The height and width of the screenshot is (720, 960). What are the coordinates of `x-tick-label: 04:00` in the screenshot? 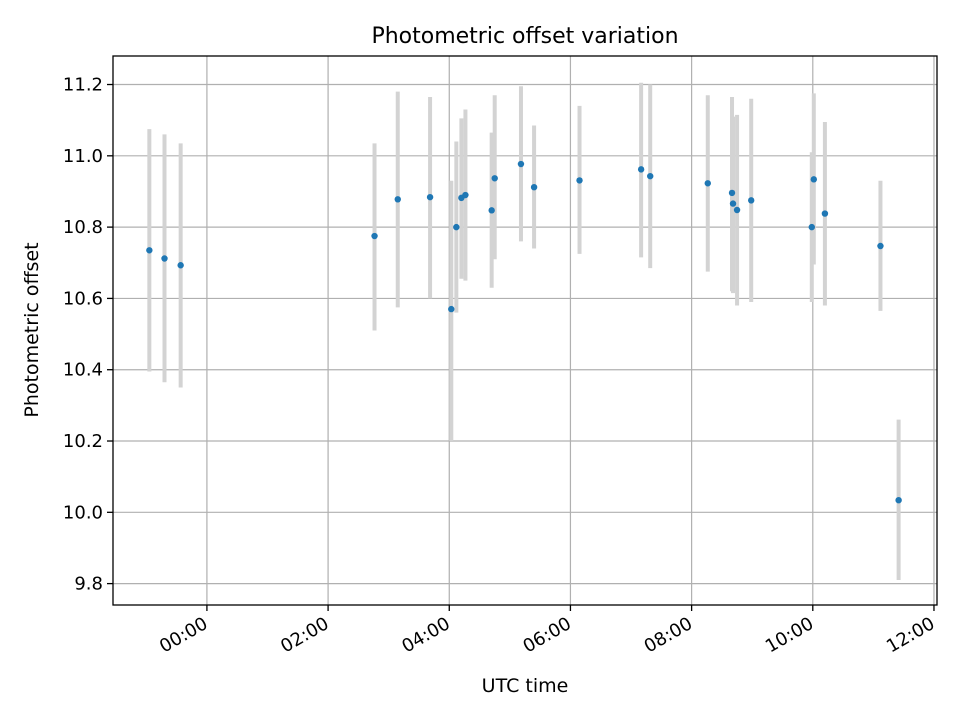 It's located at (425, 635).